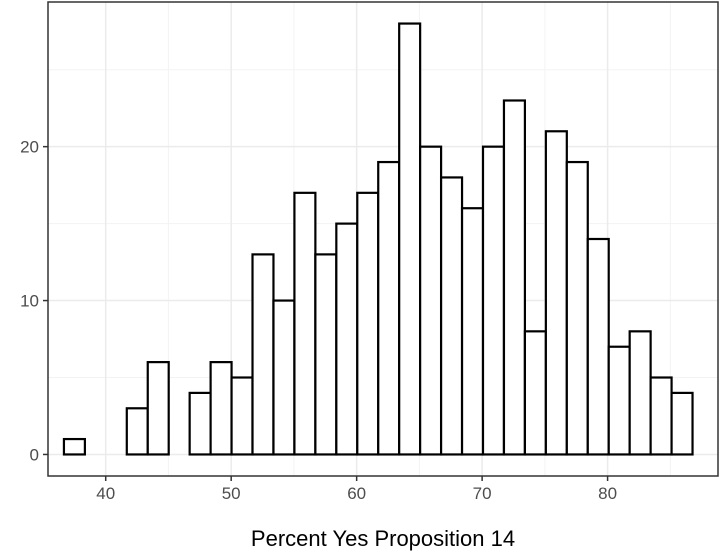 Image resolution: width=724 pixels, height=554 pixels. Describe the element at coordinates (231, 493) in the screenshot. I see `x-tick-label: 50` at that location.